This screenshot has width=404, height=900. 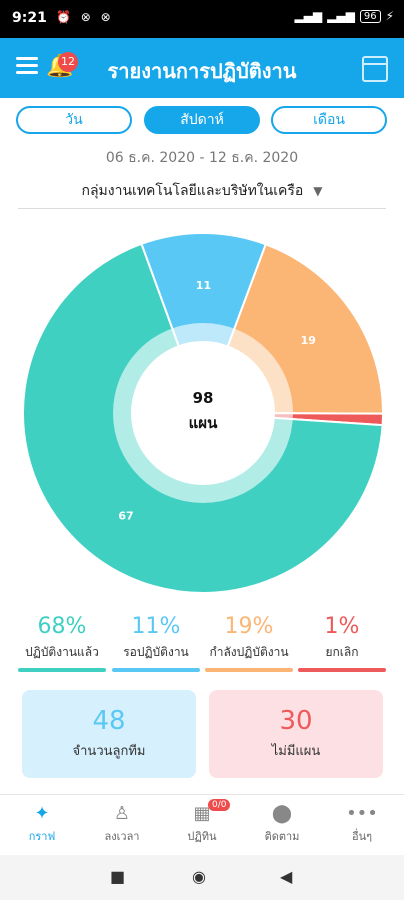 I want to click on stat-done-label: ปฏิบัติงานแล้ว, so click(x=62, y=652).